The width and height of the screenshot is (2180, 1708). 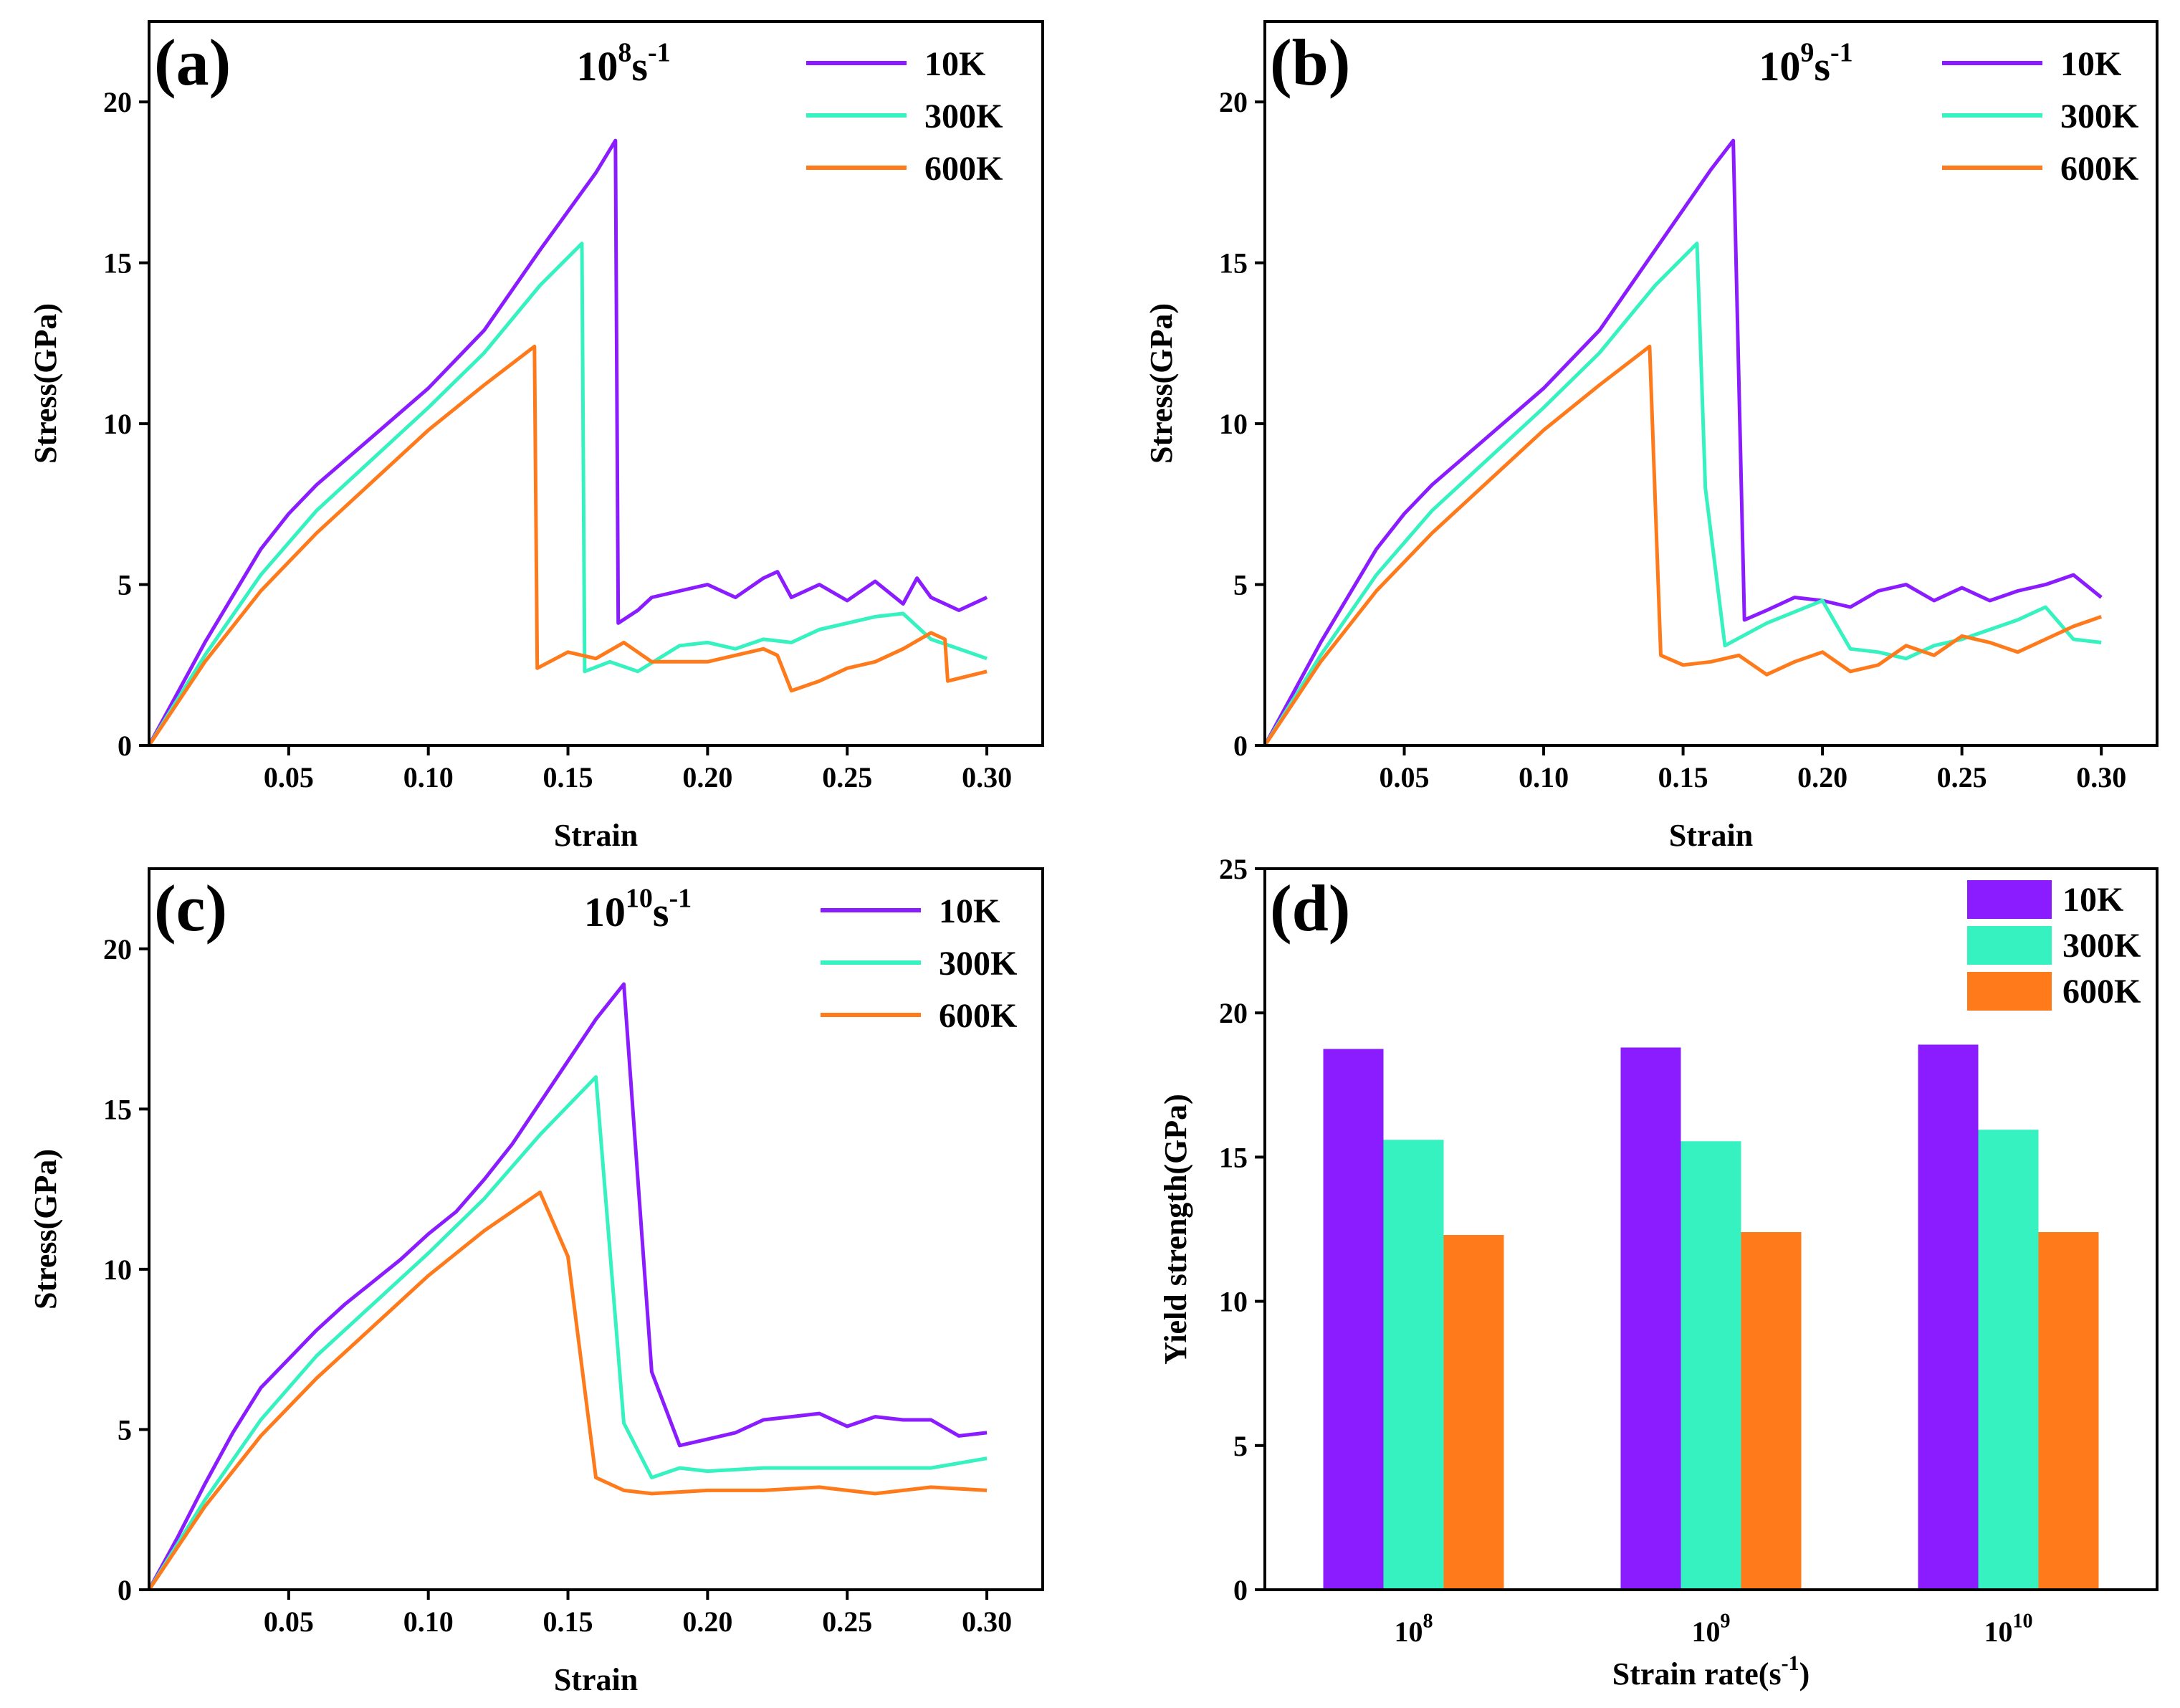 I want to click on panel-label: (c), so click(x=191, y=908).